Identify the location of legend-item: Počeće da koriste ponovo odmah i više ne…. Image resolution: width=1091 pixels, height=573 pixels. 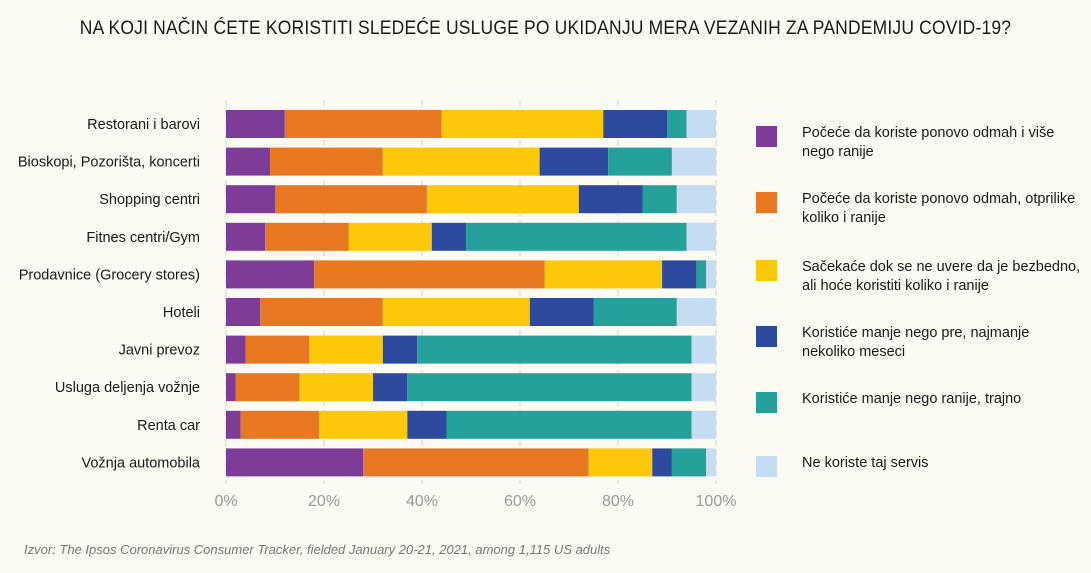
(921, 154).